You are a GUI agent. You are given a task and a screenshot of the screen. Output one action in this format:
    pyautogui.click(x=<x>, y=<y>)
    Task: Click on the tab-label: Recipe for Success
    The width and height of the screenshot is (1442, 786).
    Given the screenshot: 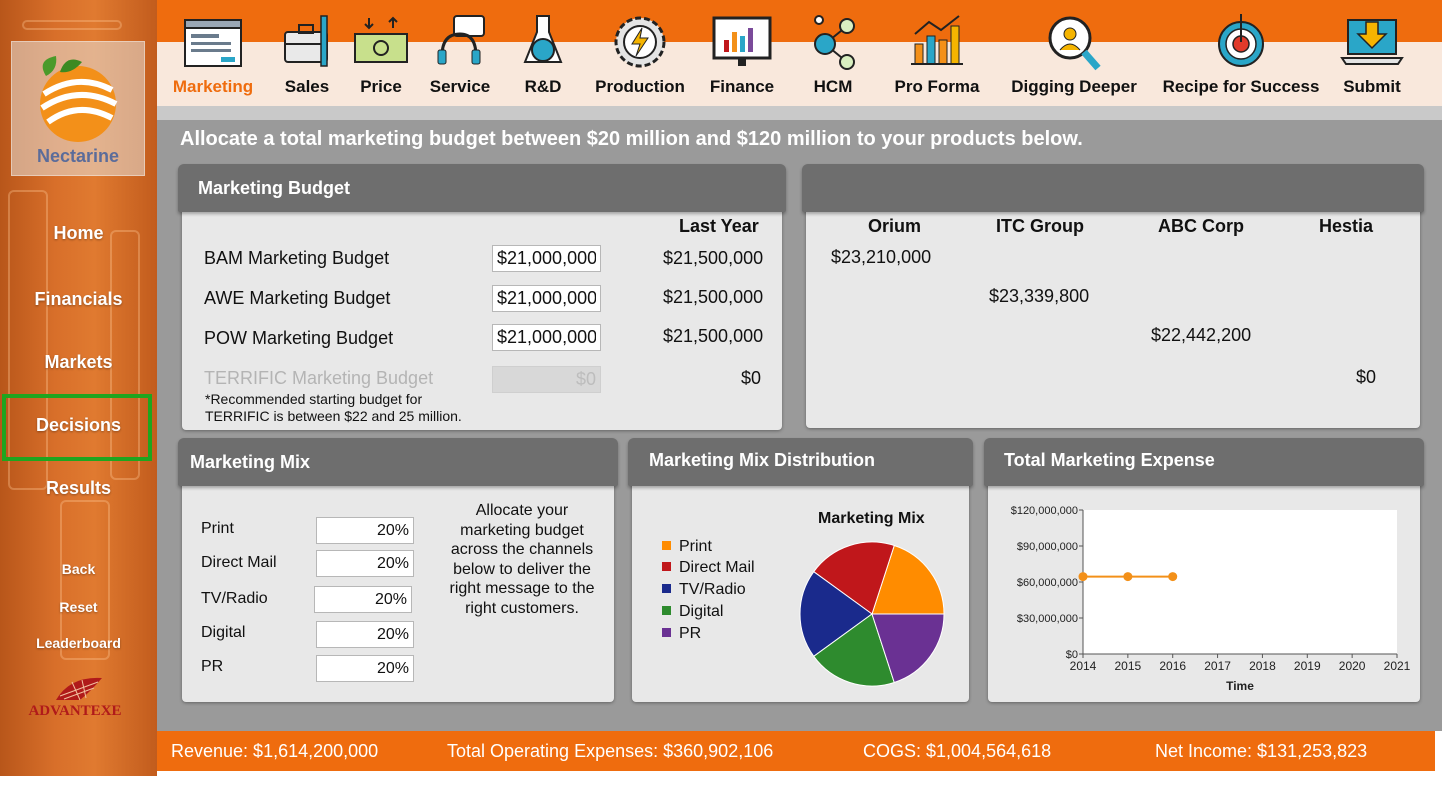 What is the action you would take?
    pyautogui.click(x=1241, y=86)
    